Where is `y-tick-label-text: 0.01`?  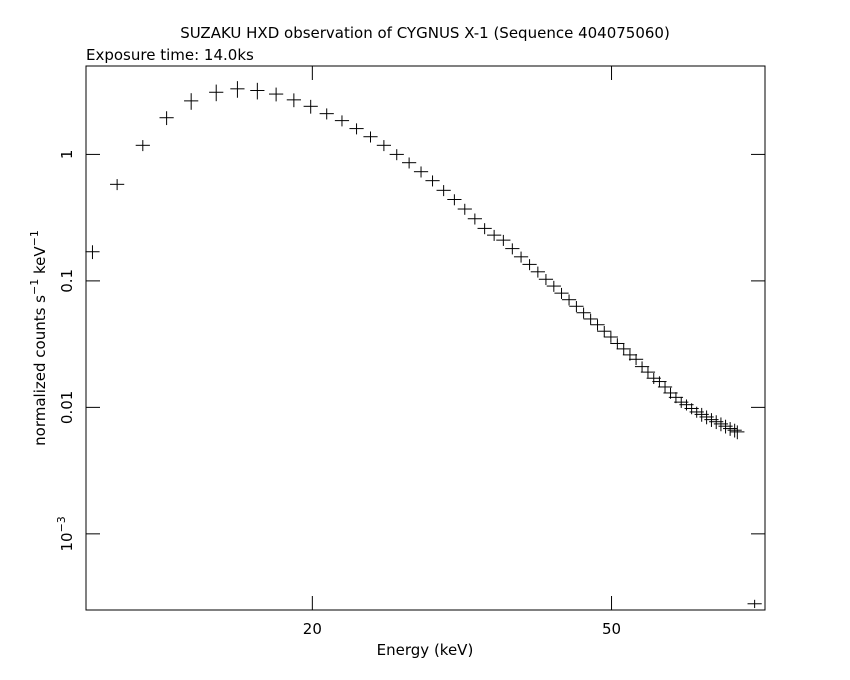 y-tick-label-text: 0.01 is located at coordinates (67, 407).